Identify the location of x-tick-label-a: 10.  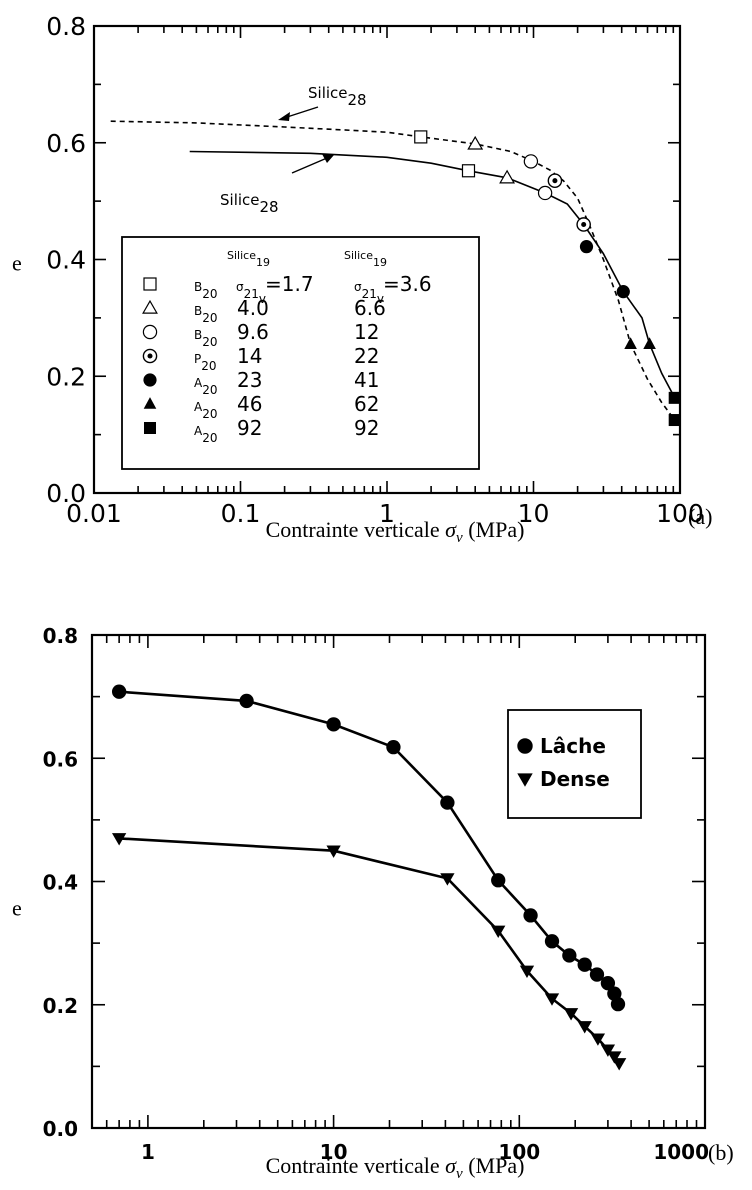
(534, 513).